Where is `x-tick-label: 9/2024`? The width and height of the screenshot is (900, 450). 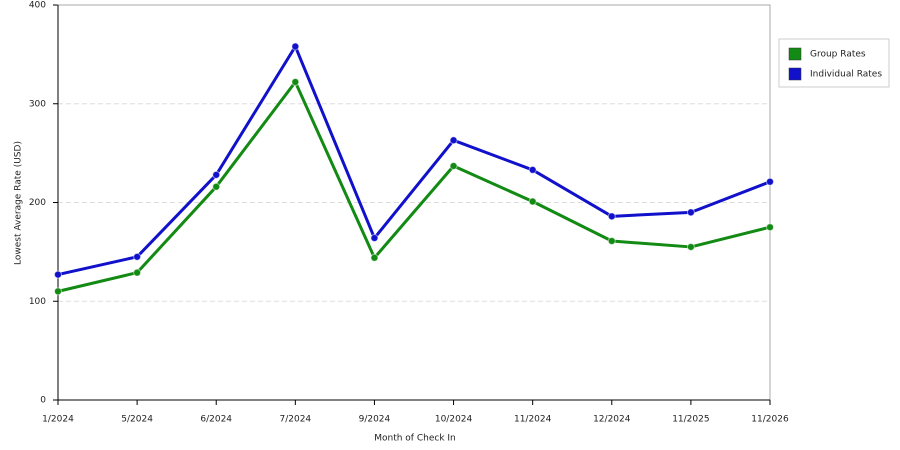 x-tick-label: 9/2024 is located at coordinates (375, 420).